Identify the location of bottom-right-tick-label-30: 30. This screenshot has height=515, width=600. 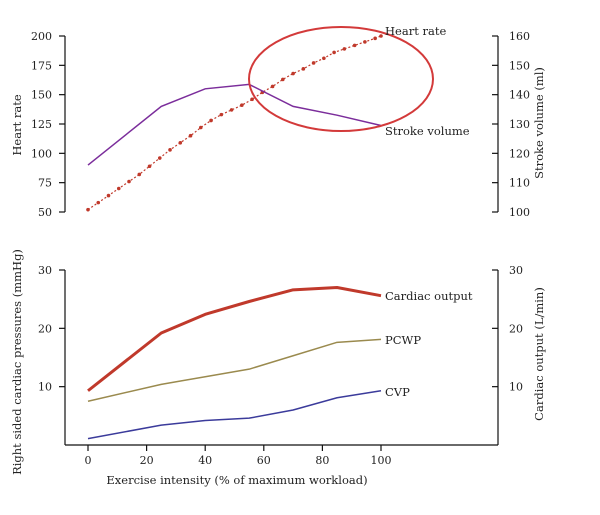
(516, 270).